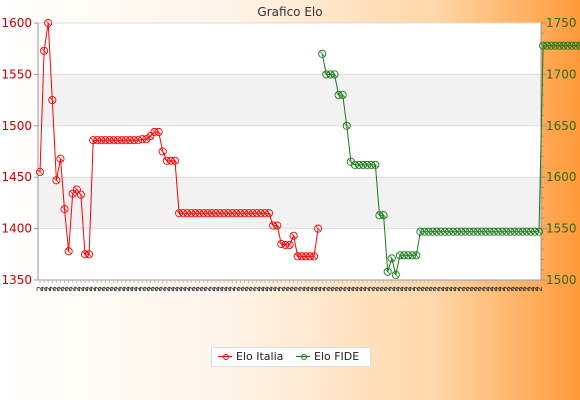 This screenshot has width=580, height=400. I want to click on legend: Elo Italia Elo FIDE, so click(291, 357).